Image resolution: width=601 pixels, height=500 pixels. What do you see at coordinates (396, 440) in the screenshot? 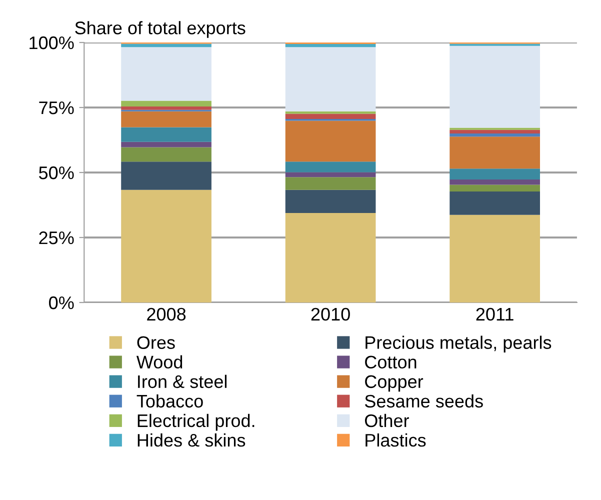
I see `legend-label: Plastics` at bounding box center [396, 440].